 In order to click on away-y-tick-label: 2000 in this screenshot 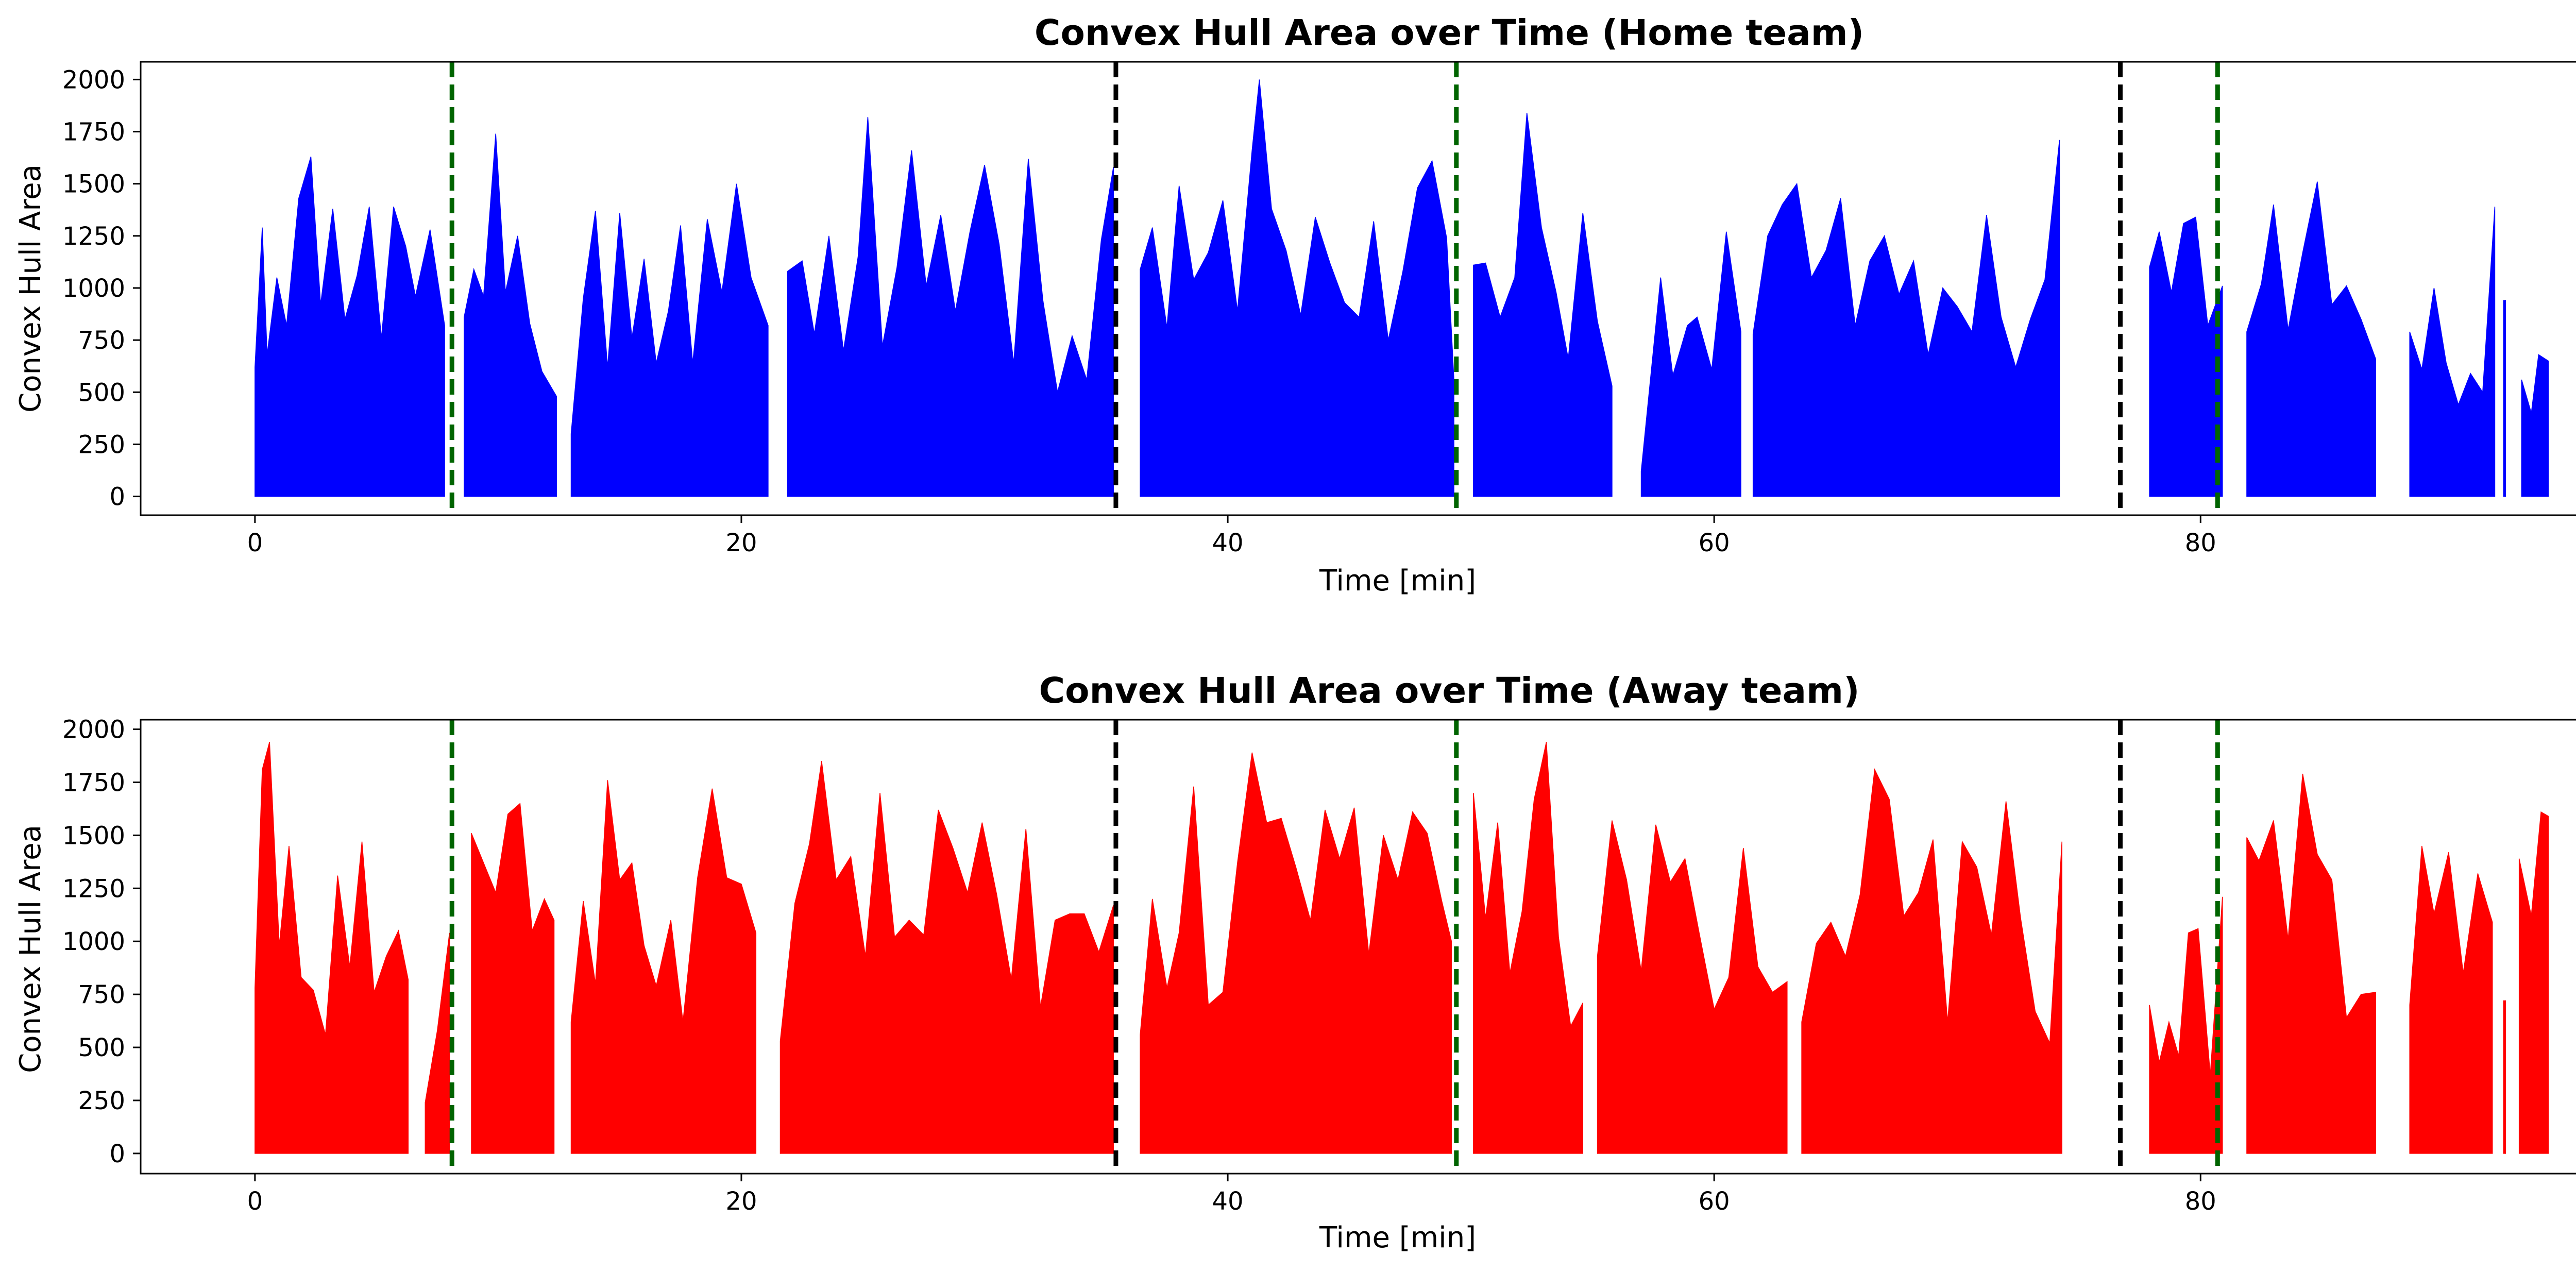, I will do `click(93, 730)`.